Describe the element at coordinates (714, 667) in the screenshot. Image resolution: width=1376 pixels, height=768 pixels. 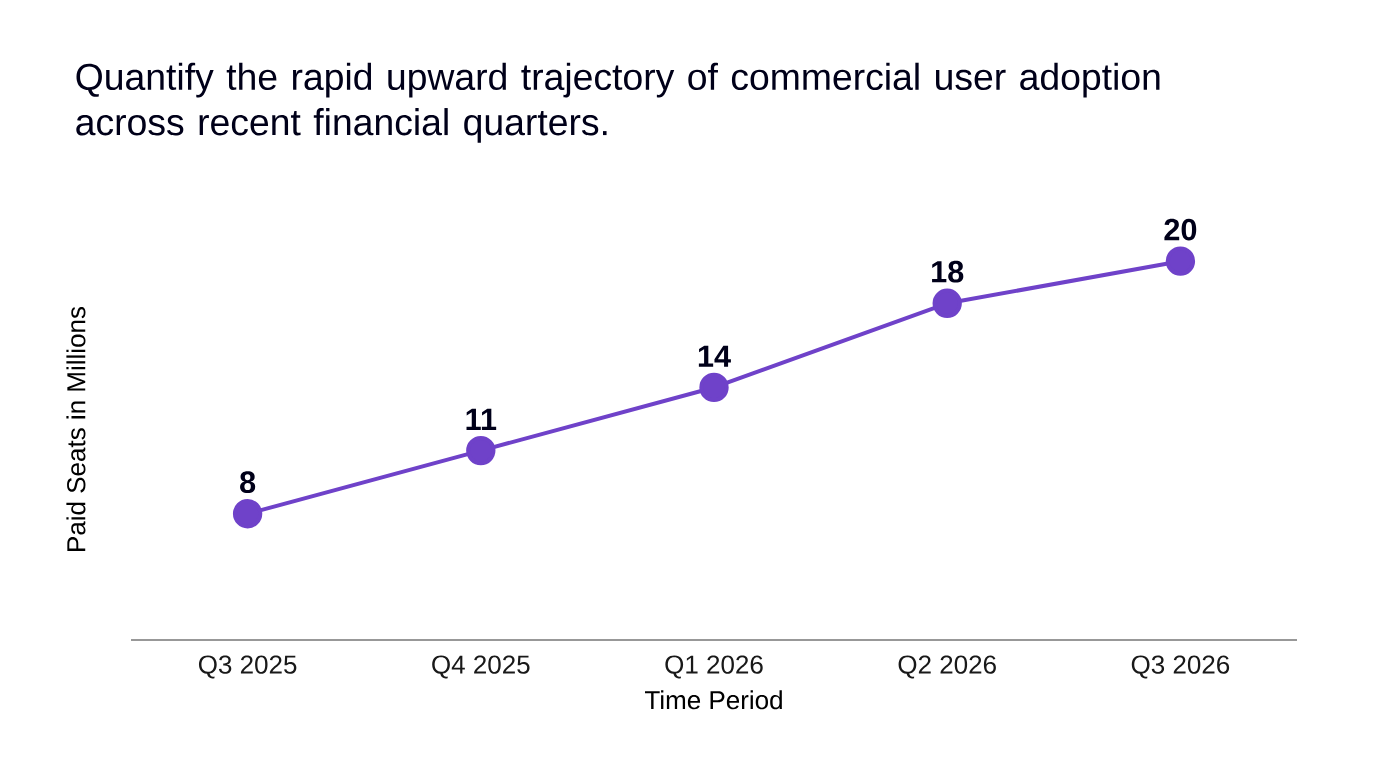
I see `x-tick-label: Q1 2026` at that location.